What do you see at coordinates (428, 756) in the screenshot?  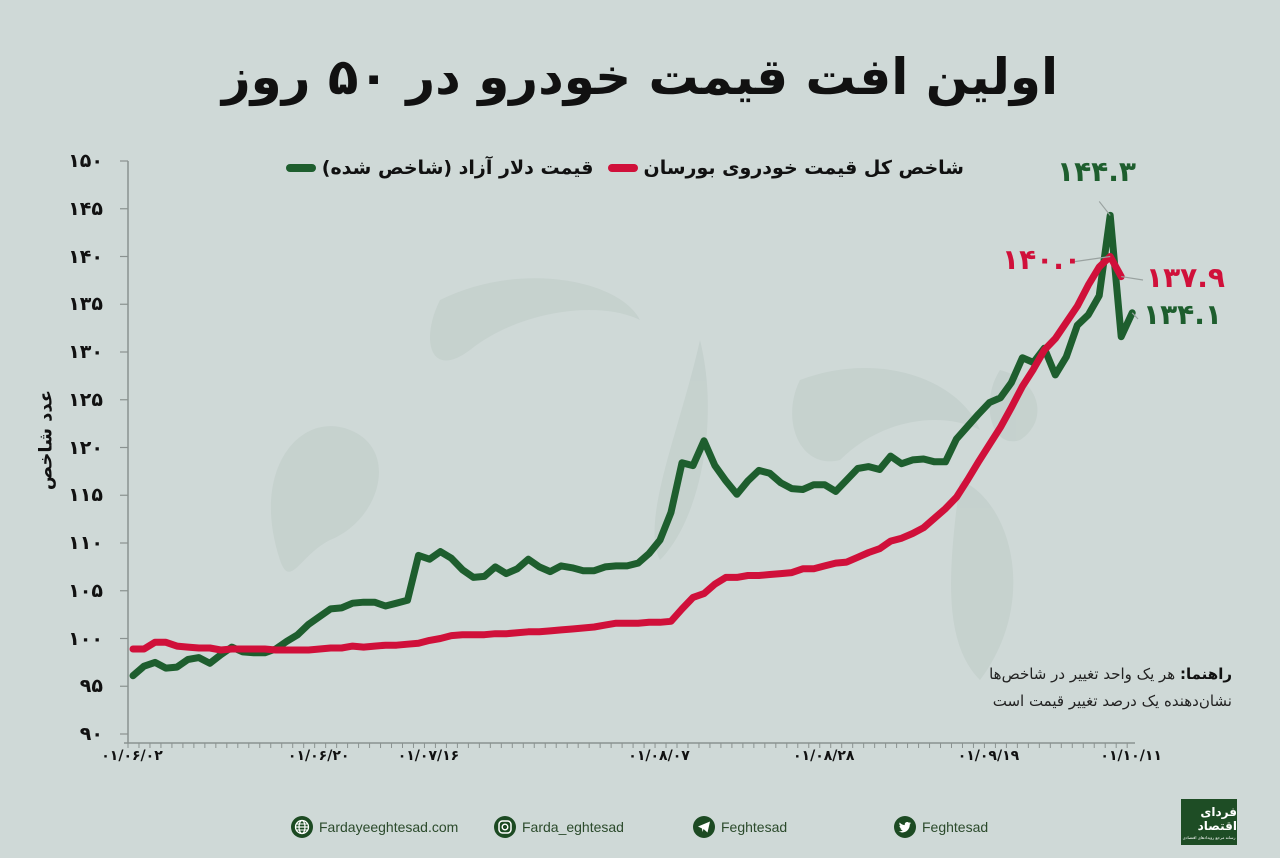 I see `x-tick-label: ۰۱/۰۷/۱۶` at bounding box center [428, 756].